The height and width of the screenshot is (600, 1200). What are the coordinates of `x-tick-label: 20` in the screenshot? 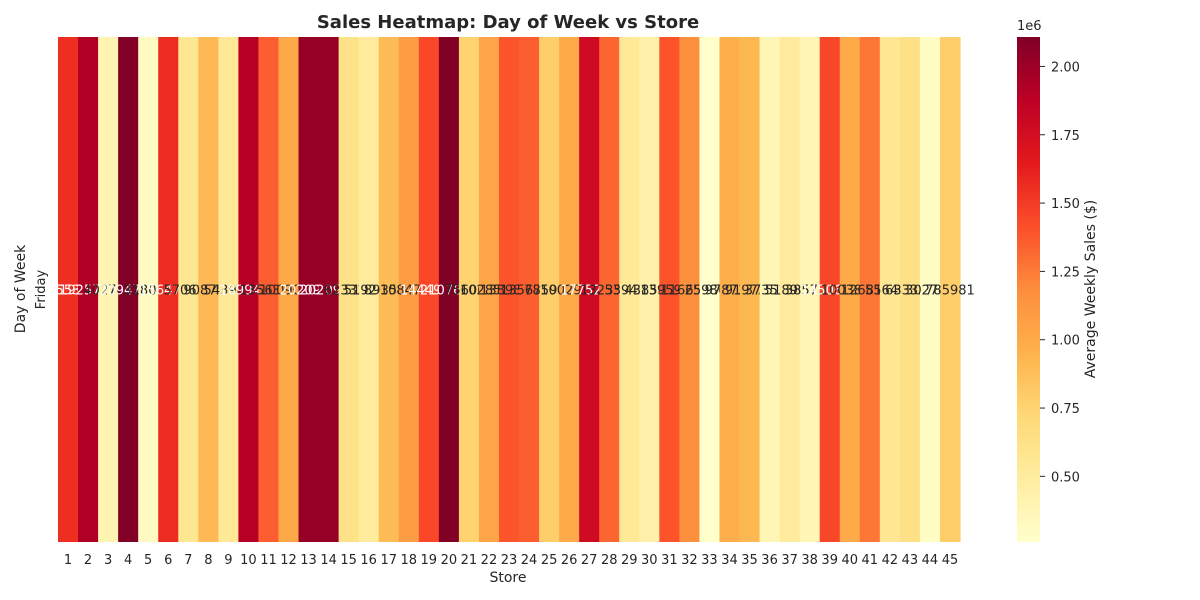 It's located at (449, 560).